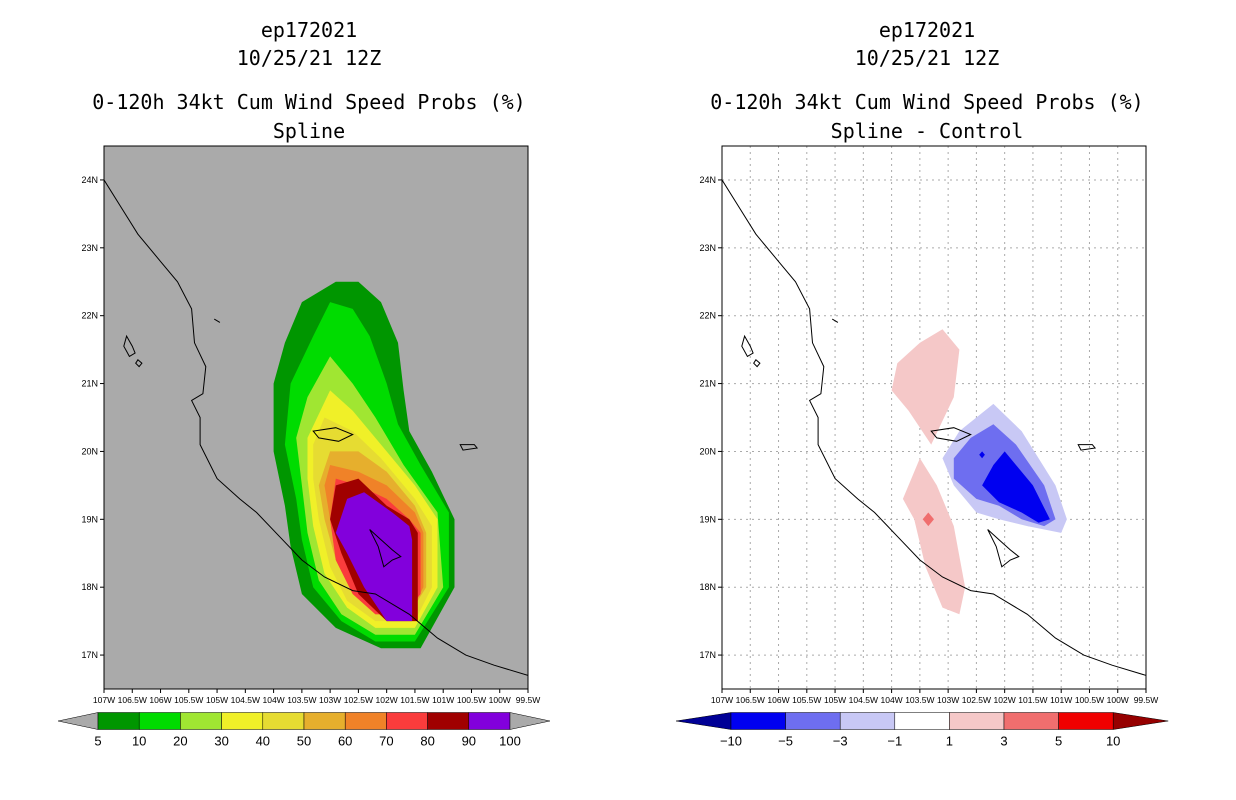  What do you see at coordinates (731, 741) in the screenshot?
I see `colorbar-label: −10` at bounding box center [731, 741].